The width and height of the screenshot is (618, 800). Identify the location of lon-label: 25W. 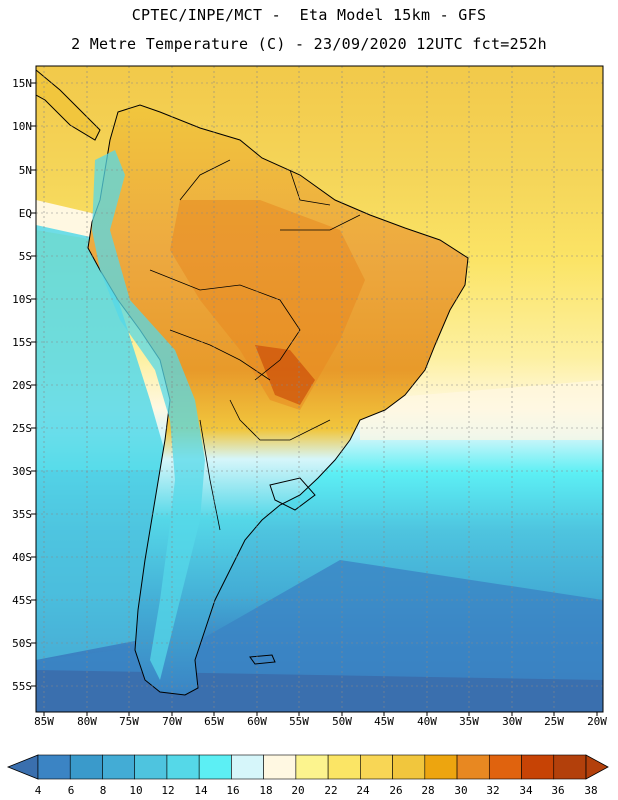
(554, 721).